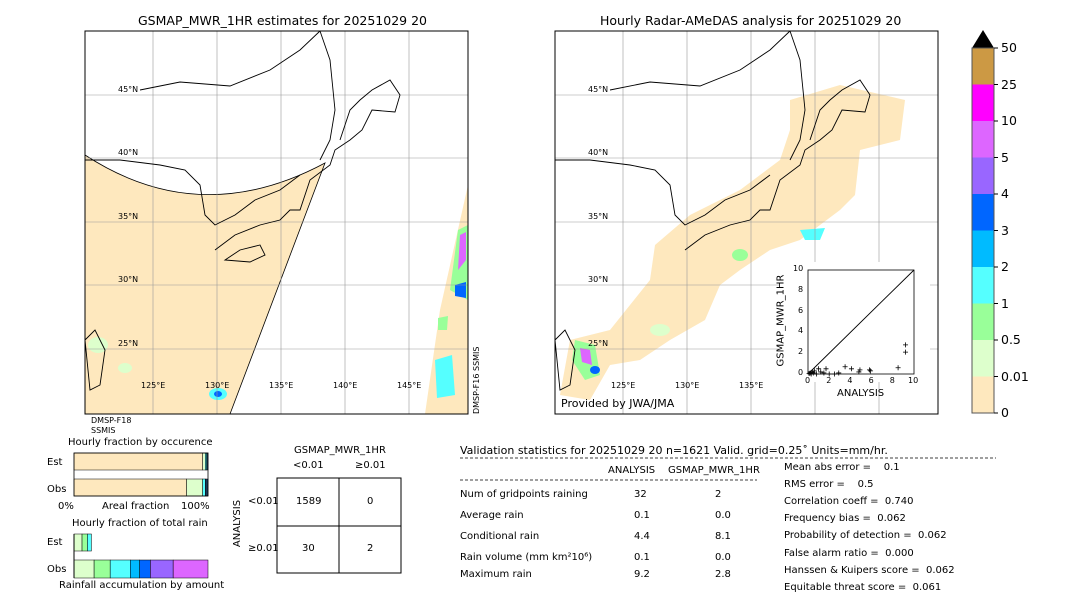 The height and width of the screenshot is (612, 1080). Describe the element at coordinates (339, 525) in the screenshot. I see `contingency-grid` at that location.